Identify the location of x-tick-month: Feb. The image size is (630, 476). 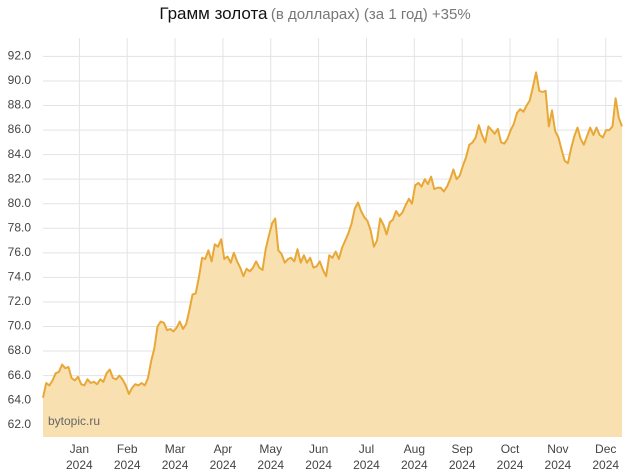
(127, 449).